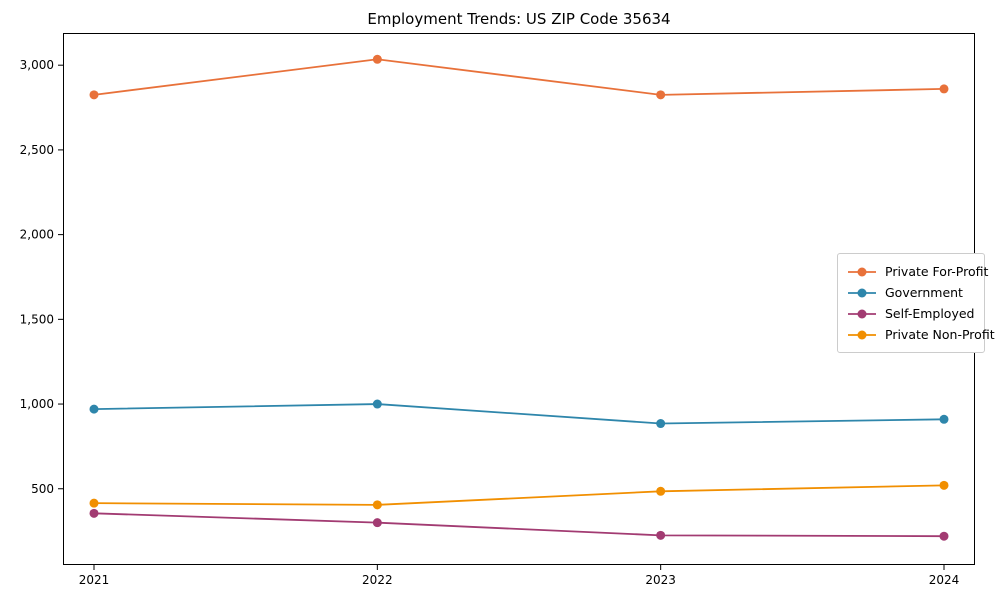 The width and height of the screenshot is (1000, 600). What do you see at coordinates (37, 65) in the screenshot?
I see `y-tick-label: 3,000` at bounding box center [37, 65].